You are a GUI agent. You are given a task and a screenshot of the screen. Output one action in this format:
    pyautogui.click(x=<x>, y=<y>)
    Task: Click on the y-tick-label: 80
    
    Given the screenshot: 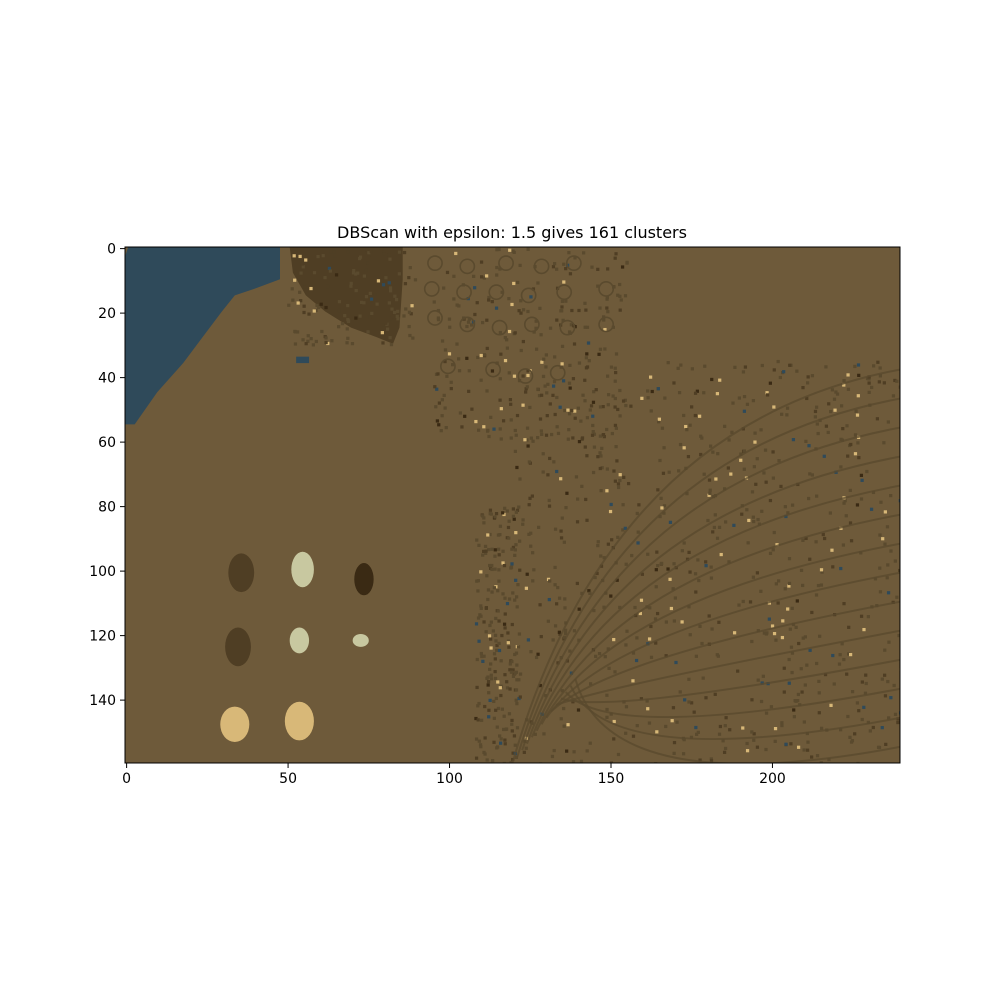 What is the action you would take?
    pyautogui.click(x=107, y=508)
    